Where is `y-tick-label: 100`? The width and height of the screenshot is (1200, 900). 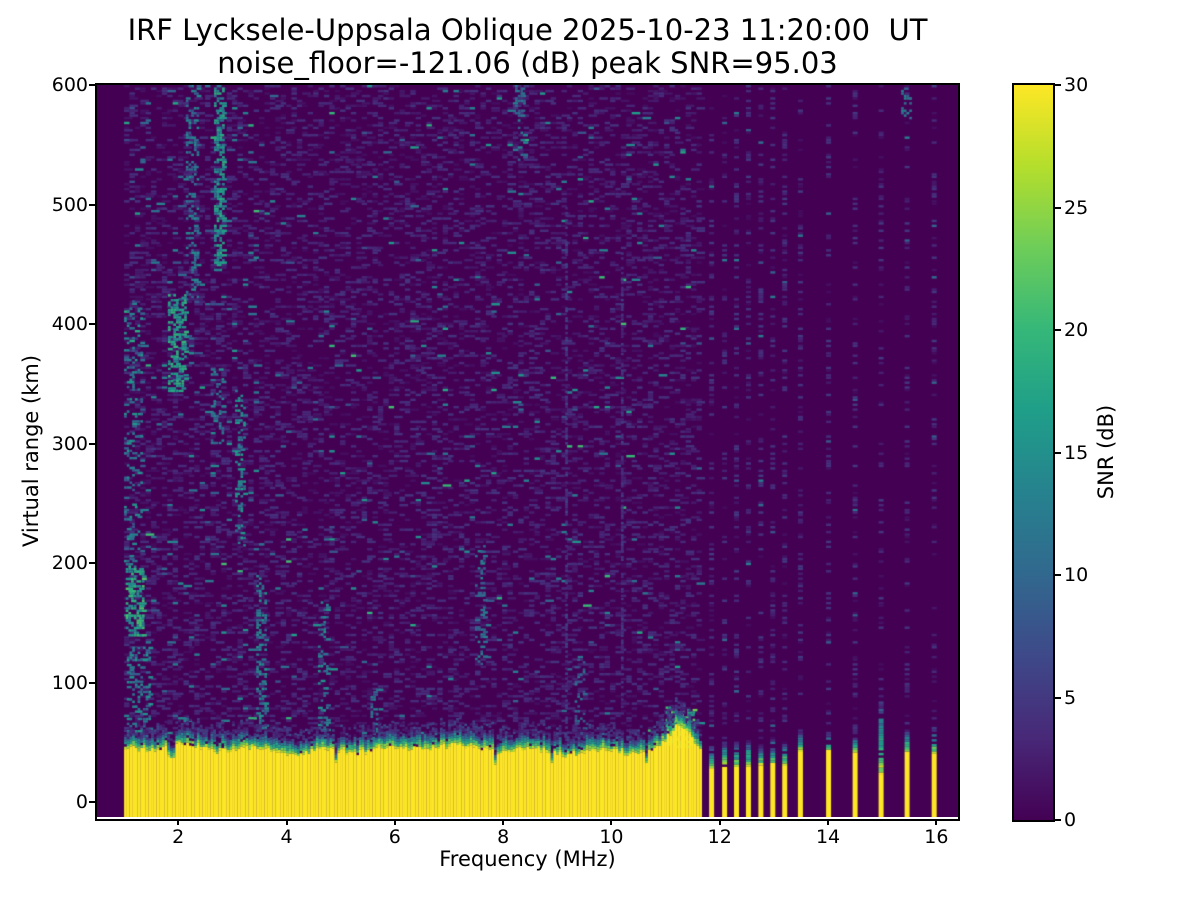
y-tick-label: 100 is located at coordinates (69, 682).